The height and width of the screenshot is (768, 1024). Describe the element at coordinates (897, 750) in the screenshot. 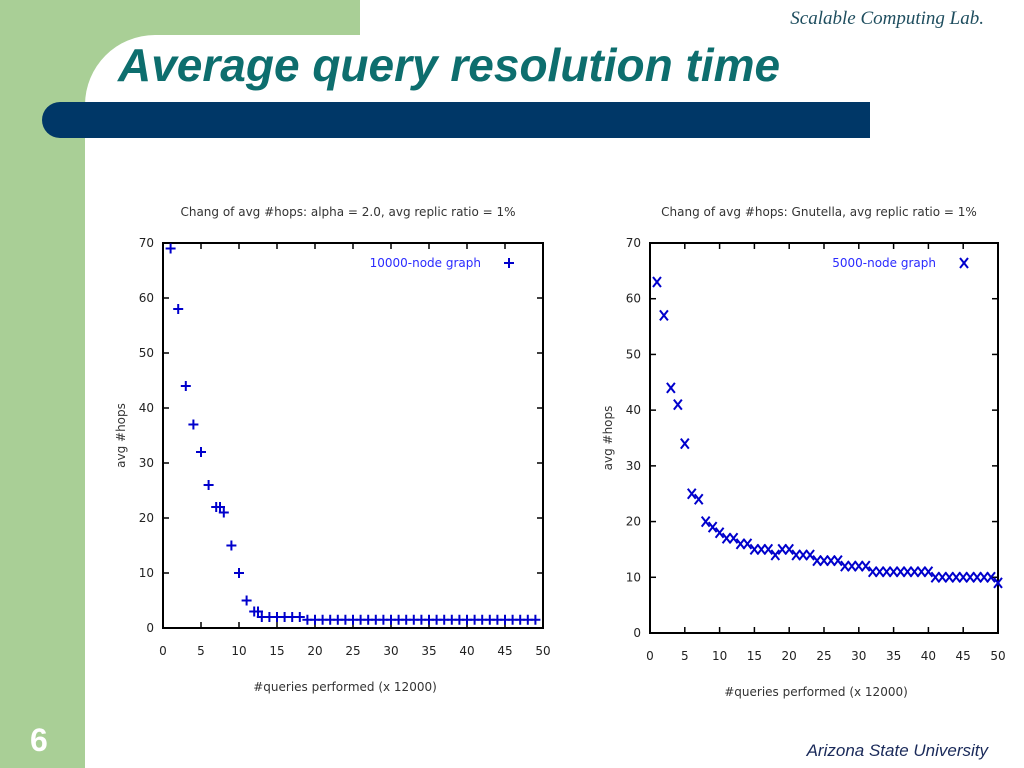

I see `university-name: Arizona State University` at that location.